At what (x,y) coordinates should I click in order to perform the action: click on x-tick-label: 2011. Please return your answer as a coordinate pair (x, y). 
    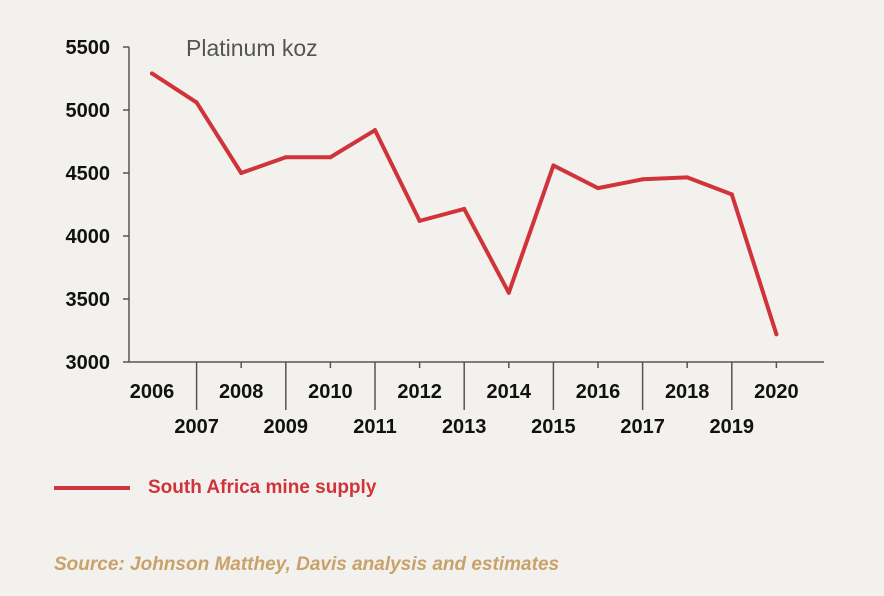
    Looking at the image, I should click on (374, 427).